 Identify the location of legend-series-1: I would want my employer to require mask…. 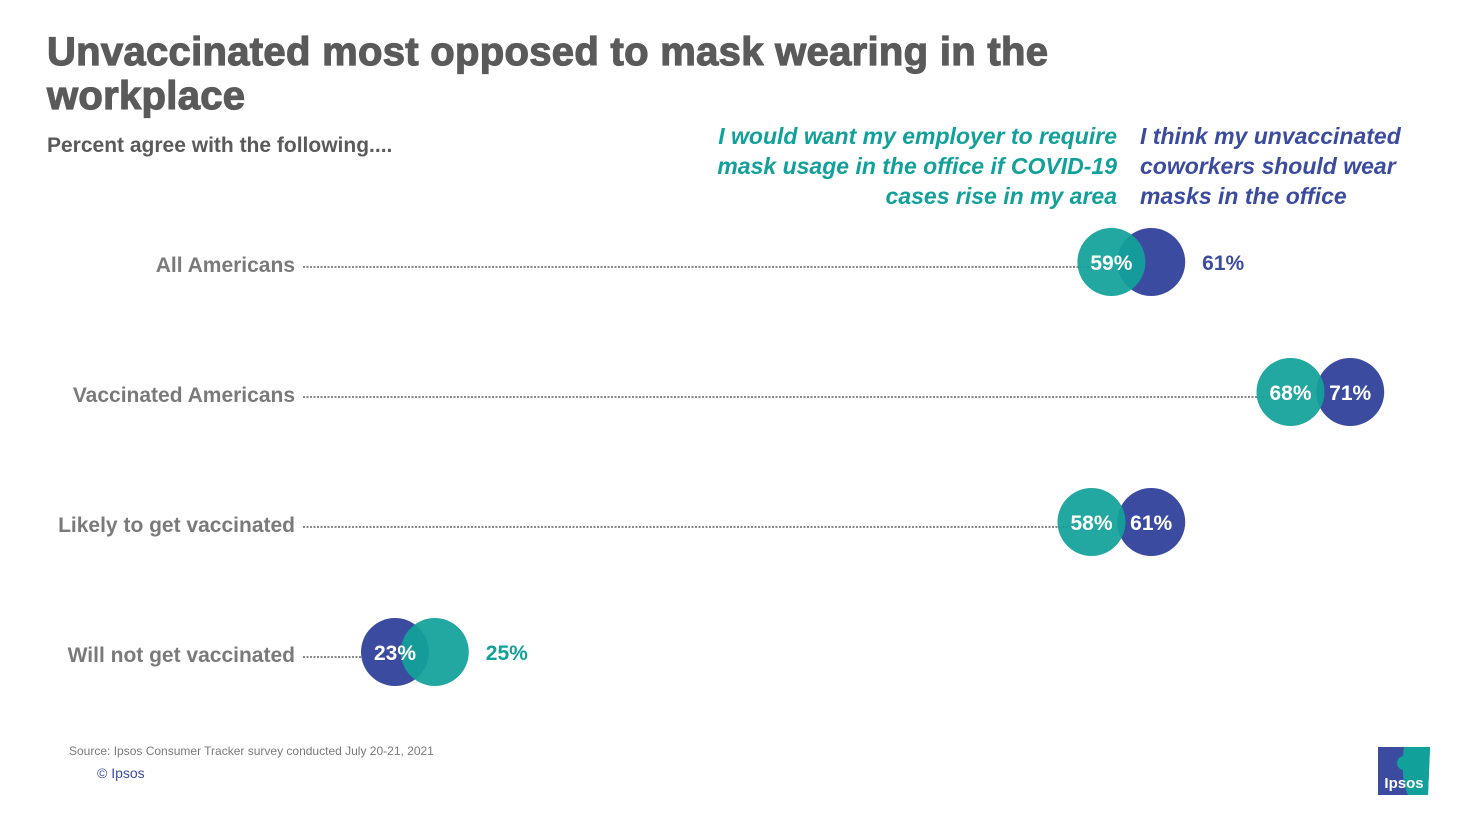
(917, 166).